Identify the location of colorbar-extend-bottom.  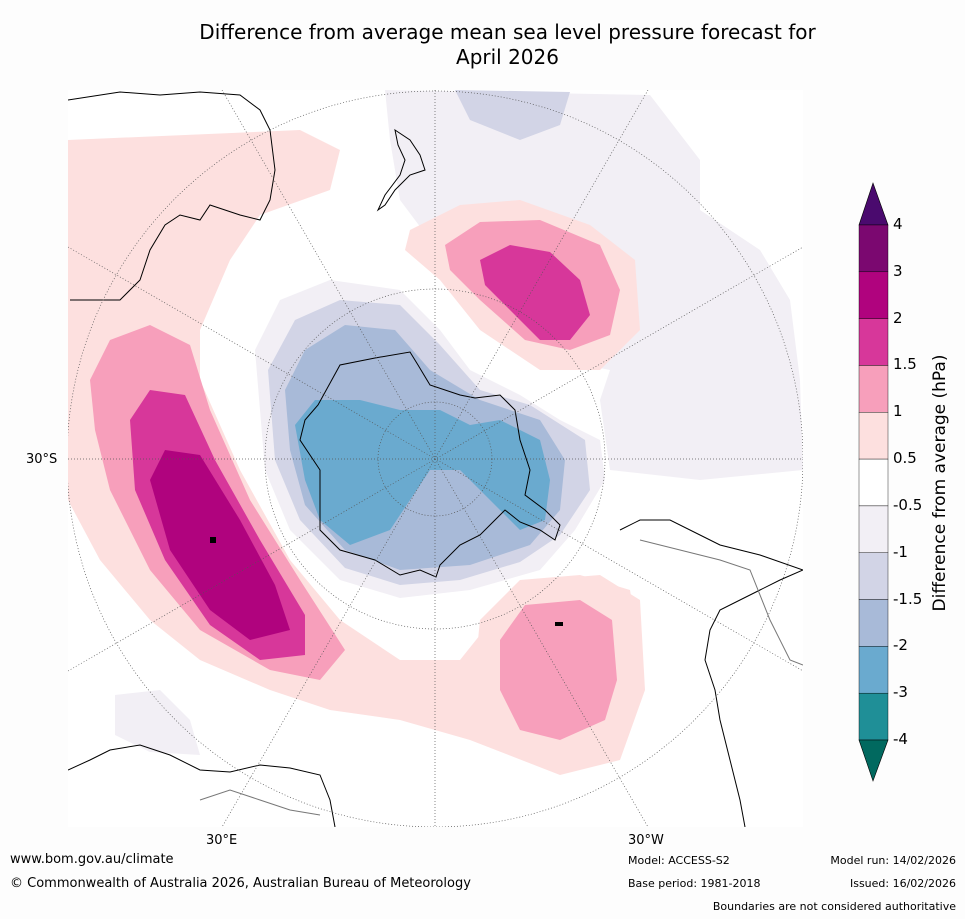
(873, 760).